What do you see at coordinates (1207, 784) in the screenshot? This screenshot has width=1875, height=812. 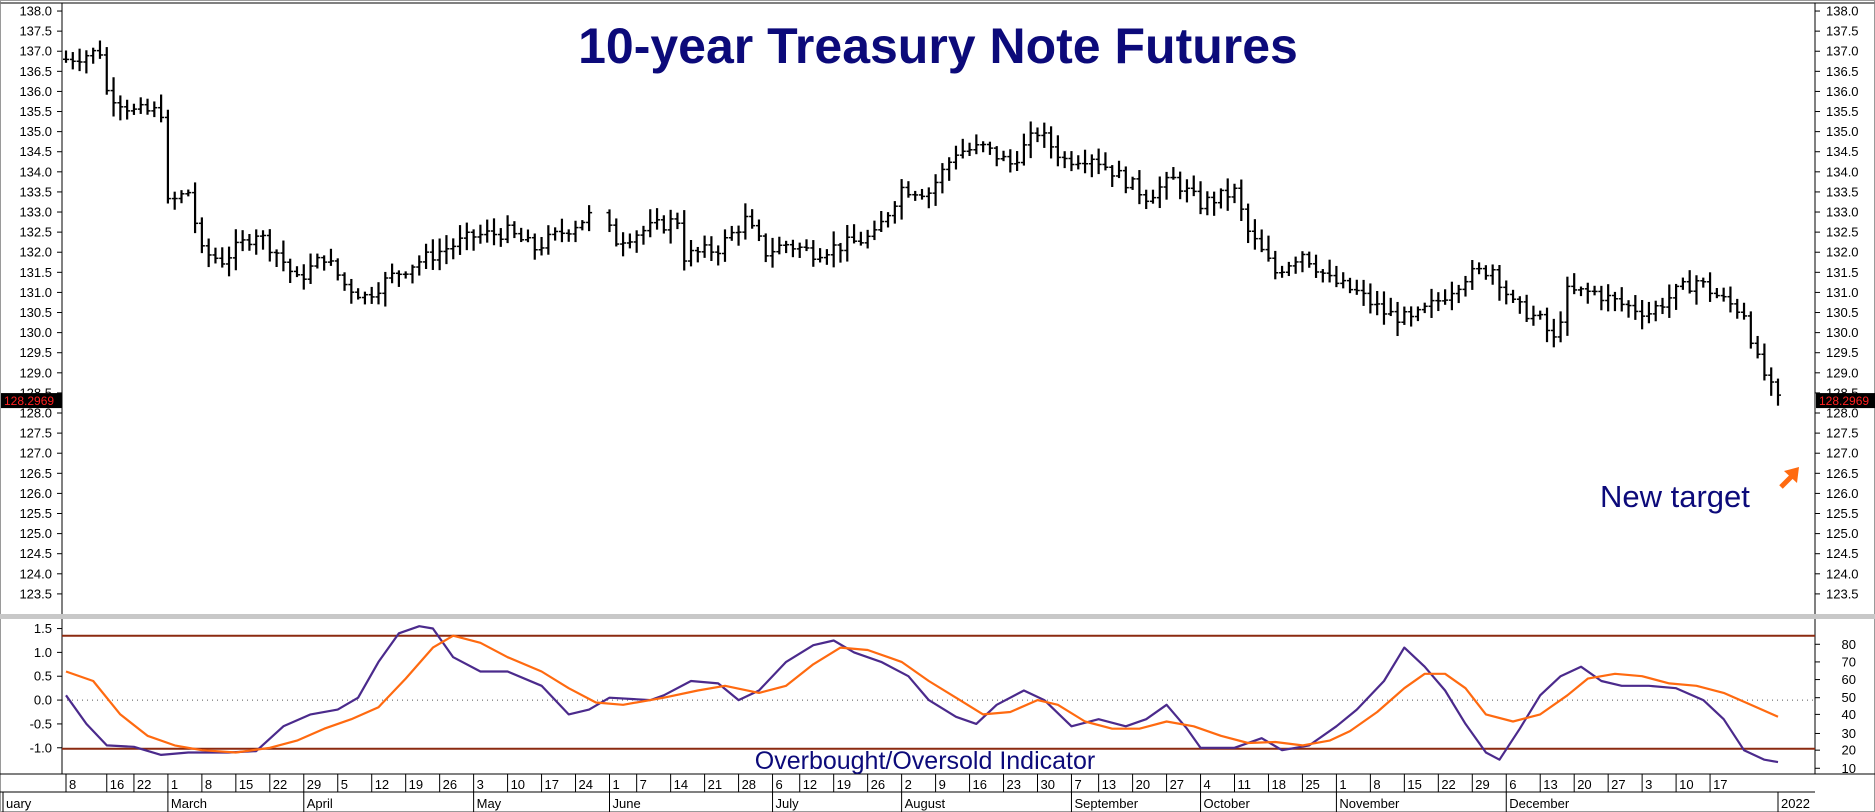 I see `date-tick-label: 4` at bounding box center [1207, 784].